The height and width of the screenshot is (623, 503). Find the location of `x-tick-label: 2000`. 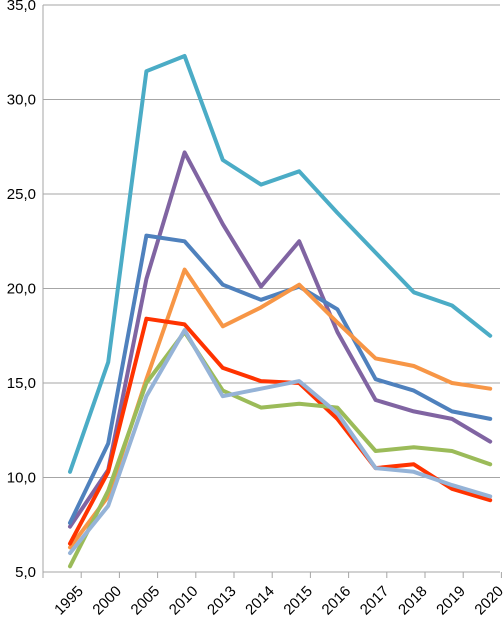

x-tick-label: 2000 is located at coordinates (107, 601).